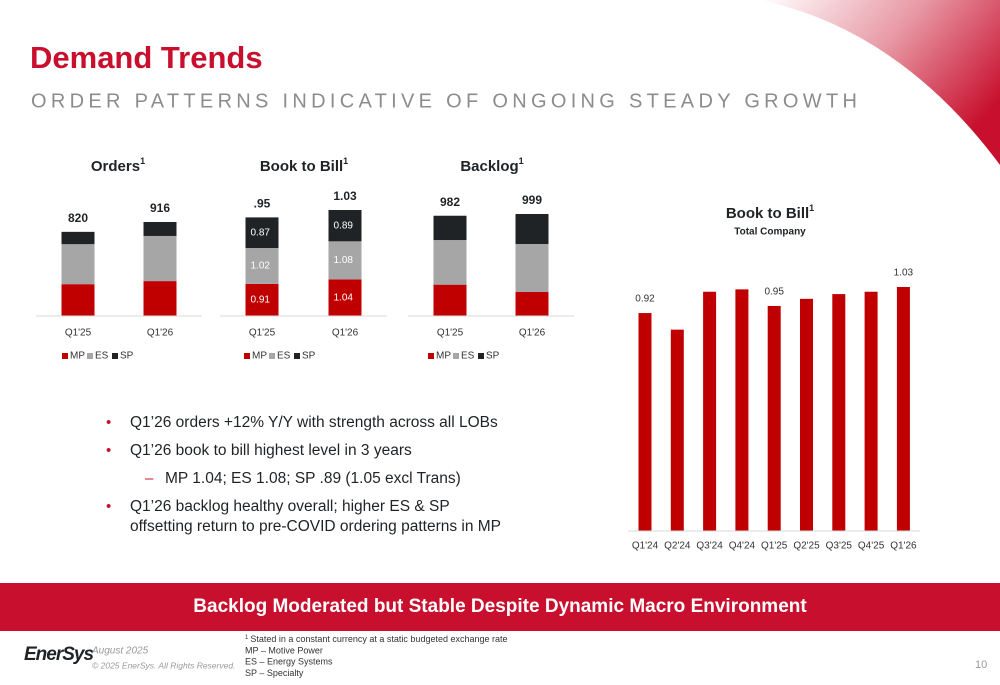  Describe the element at coordinates (163, 665) in the screenshot. I see `footer-copyright: © 2025 EnerSys. All Rights Reserved.` at that location.